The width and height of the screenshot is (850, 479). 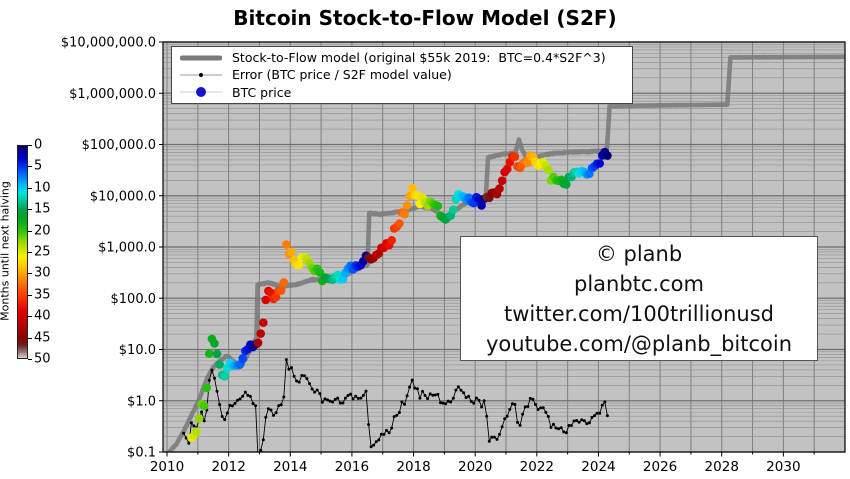 I want to click on colorbar-axis-label: Months until next halving, so click(x=6, y=251).